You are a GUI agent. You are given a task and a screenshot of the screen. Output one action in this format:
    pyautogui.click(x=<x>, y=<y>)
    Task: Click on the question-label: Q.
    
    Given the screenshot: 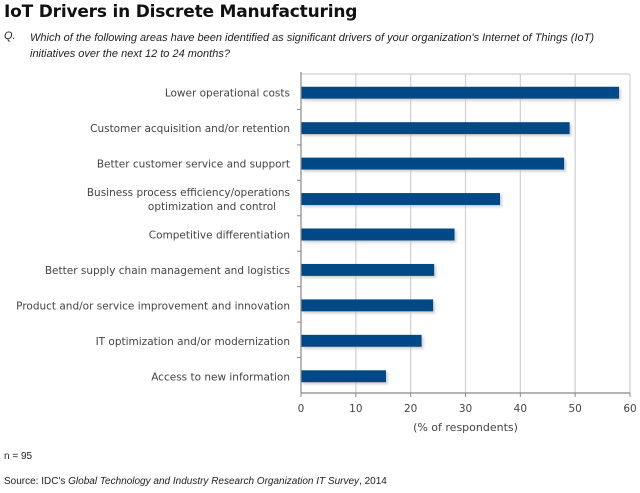 What is the action you would take?
    pyautogui.click(x=10, y=36)
    